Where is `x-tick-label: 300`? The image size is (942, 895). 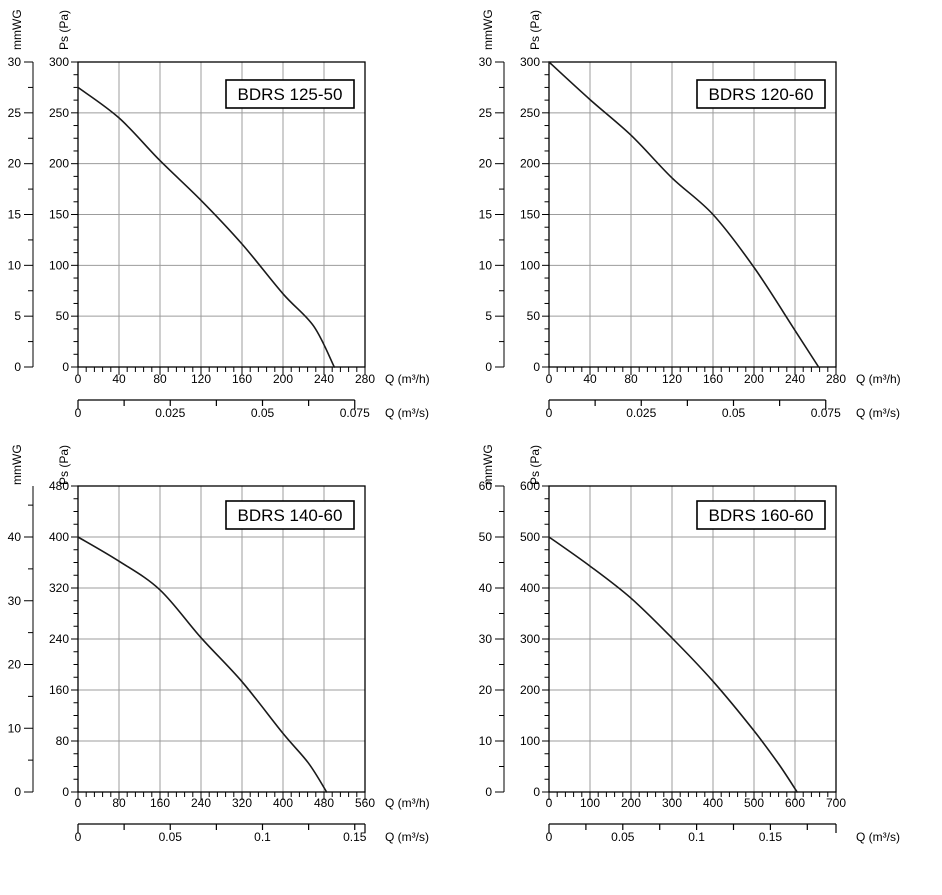
x-tick-label: 300 is located at coordinates (672, 803).